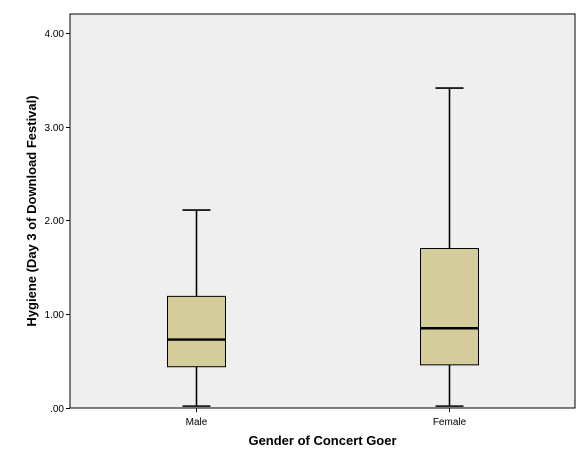  I want to click on x-axis-title: Gender of Concert Goer, so click(322, 440).